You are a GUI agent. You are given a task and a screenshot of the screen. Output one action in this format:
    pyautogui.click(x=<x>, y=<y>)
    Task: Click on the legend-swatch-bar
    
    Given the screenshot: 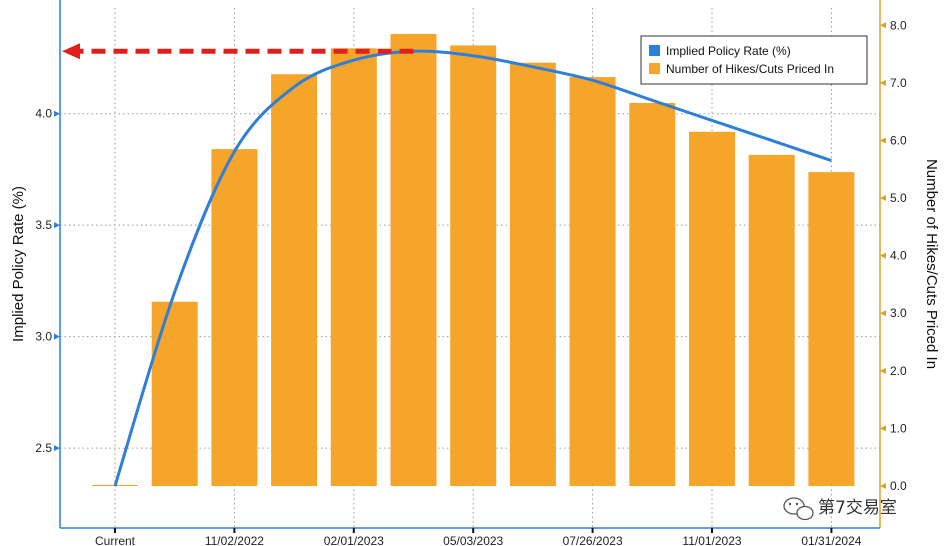 What is the action you would take?
    pyautogui.click(x=654, y=68)
    